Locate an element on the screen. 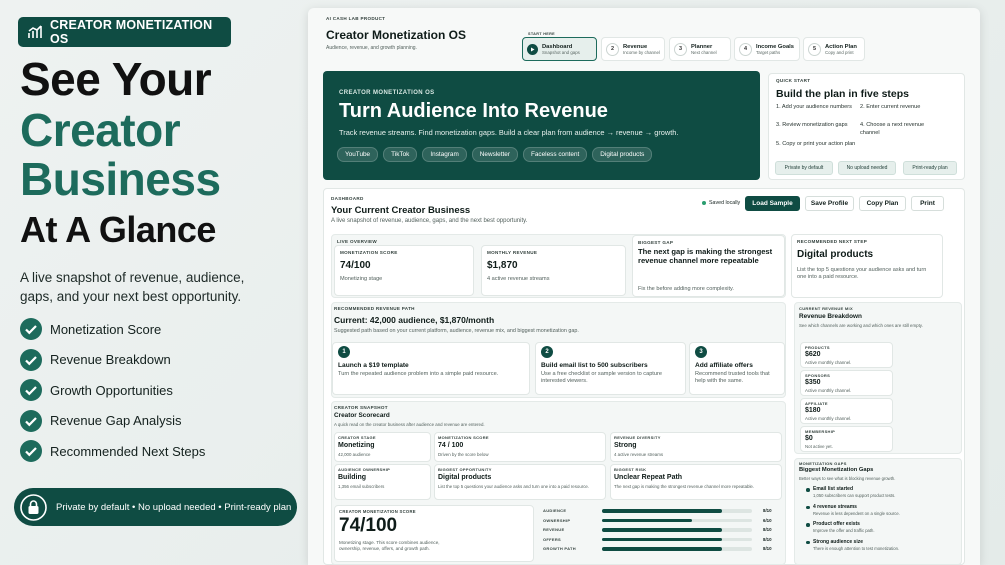 The height and width of the screenshot is (565, 1005). step-number: 5 is located at coordinates (814, 49).